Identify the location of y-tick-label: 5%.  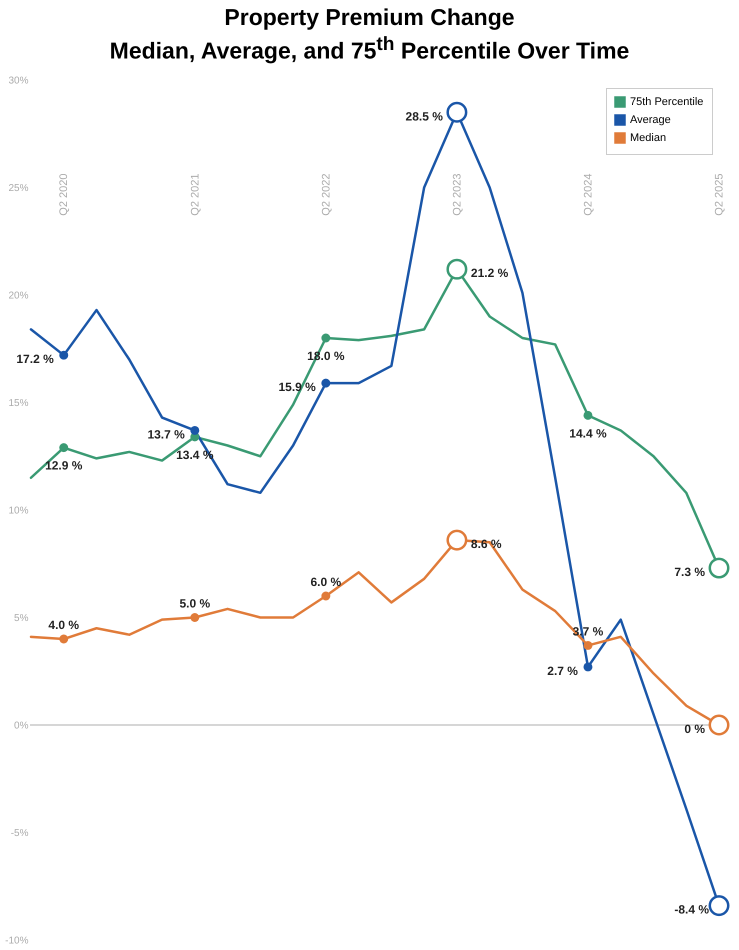
(21, 618).